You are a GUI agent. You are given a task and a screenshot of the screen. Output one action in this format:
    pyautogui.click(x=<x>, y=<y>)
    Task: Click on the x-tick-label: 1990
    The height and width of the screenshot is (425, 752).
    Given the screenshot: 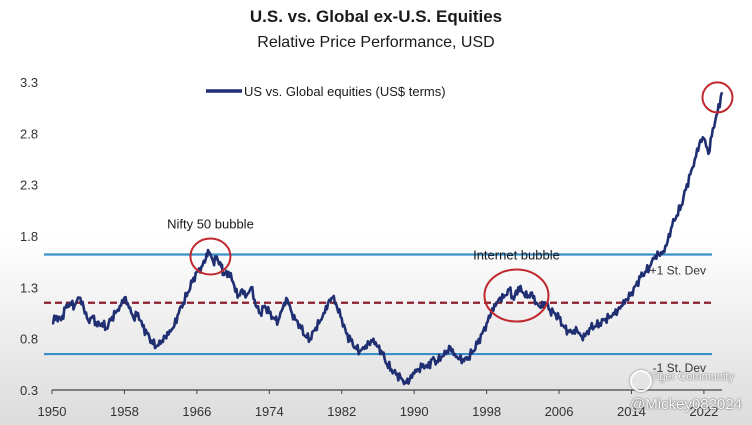 What is the action you would take?
    pyautogui.click(x=414, y=411)
    